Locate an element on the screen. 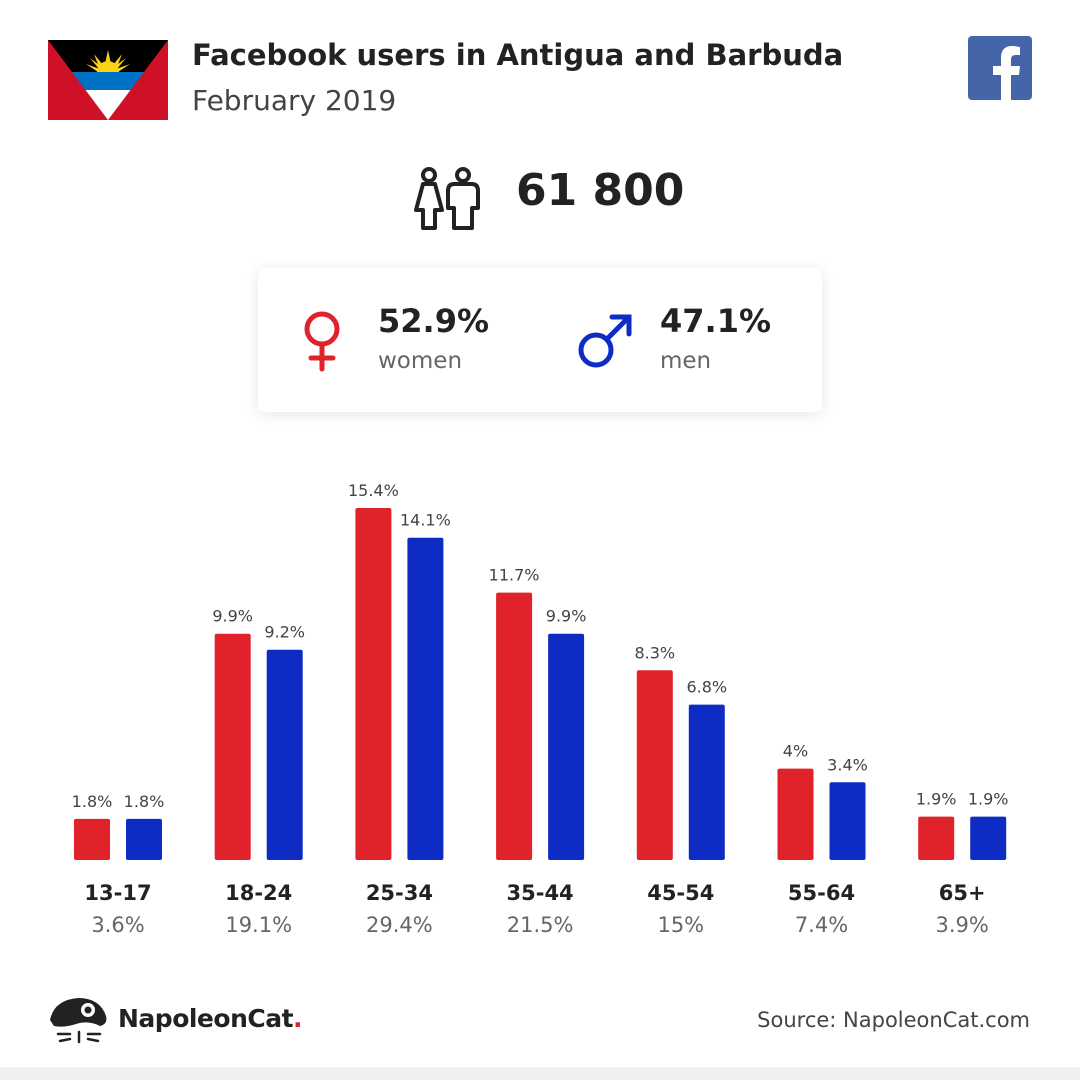  page-subtitle: February 2019 is located at coordinates (294, 100).